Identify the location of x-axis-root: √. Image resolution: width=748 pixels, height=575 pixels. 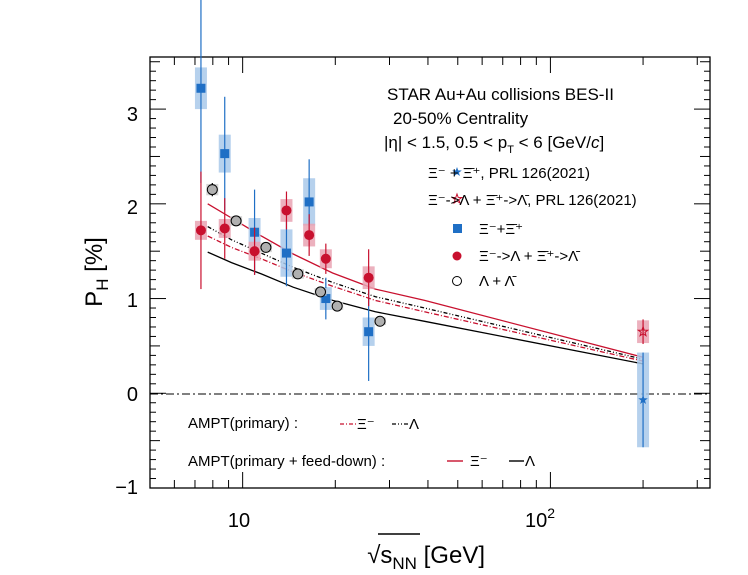
(374, 555).